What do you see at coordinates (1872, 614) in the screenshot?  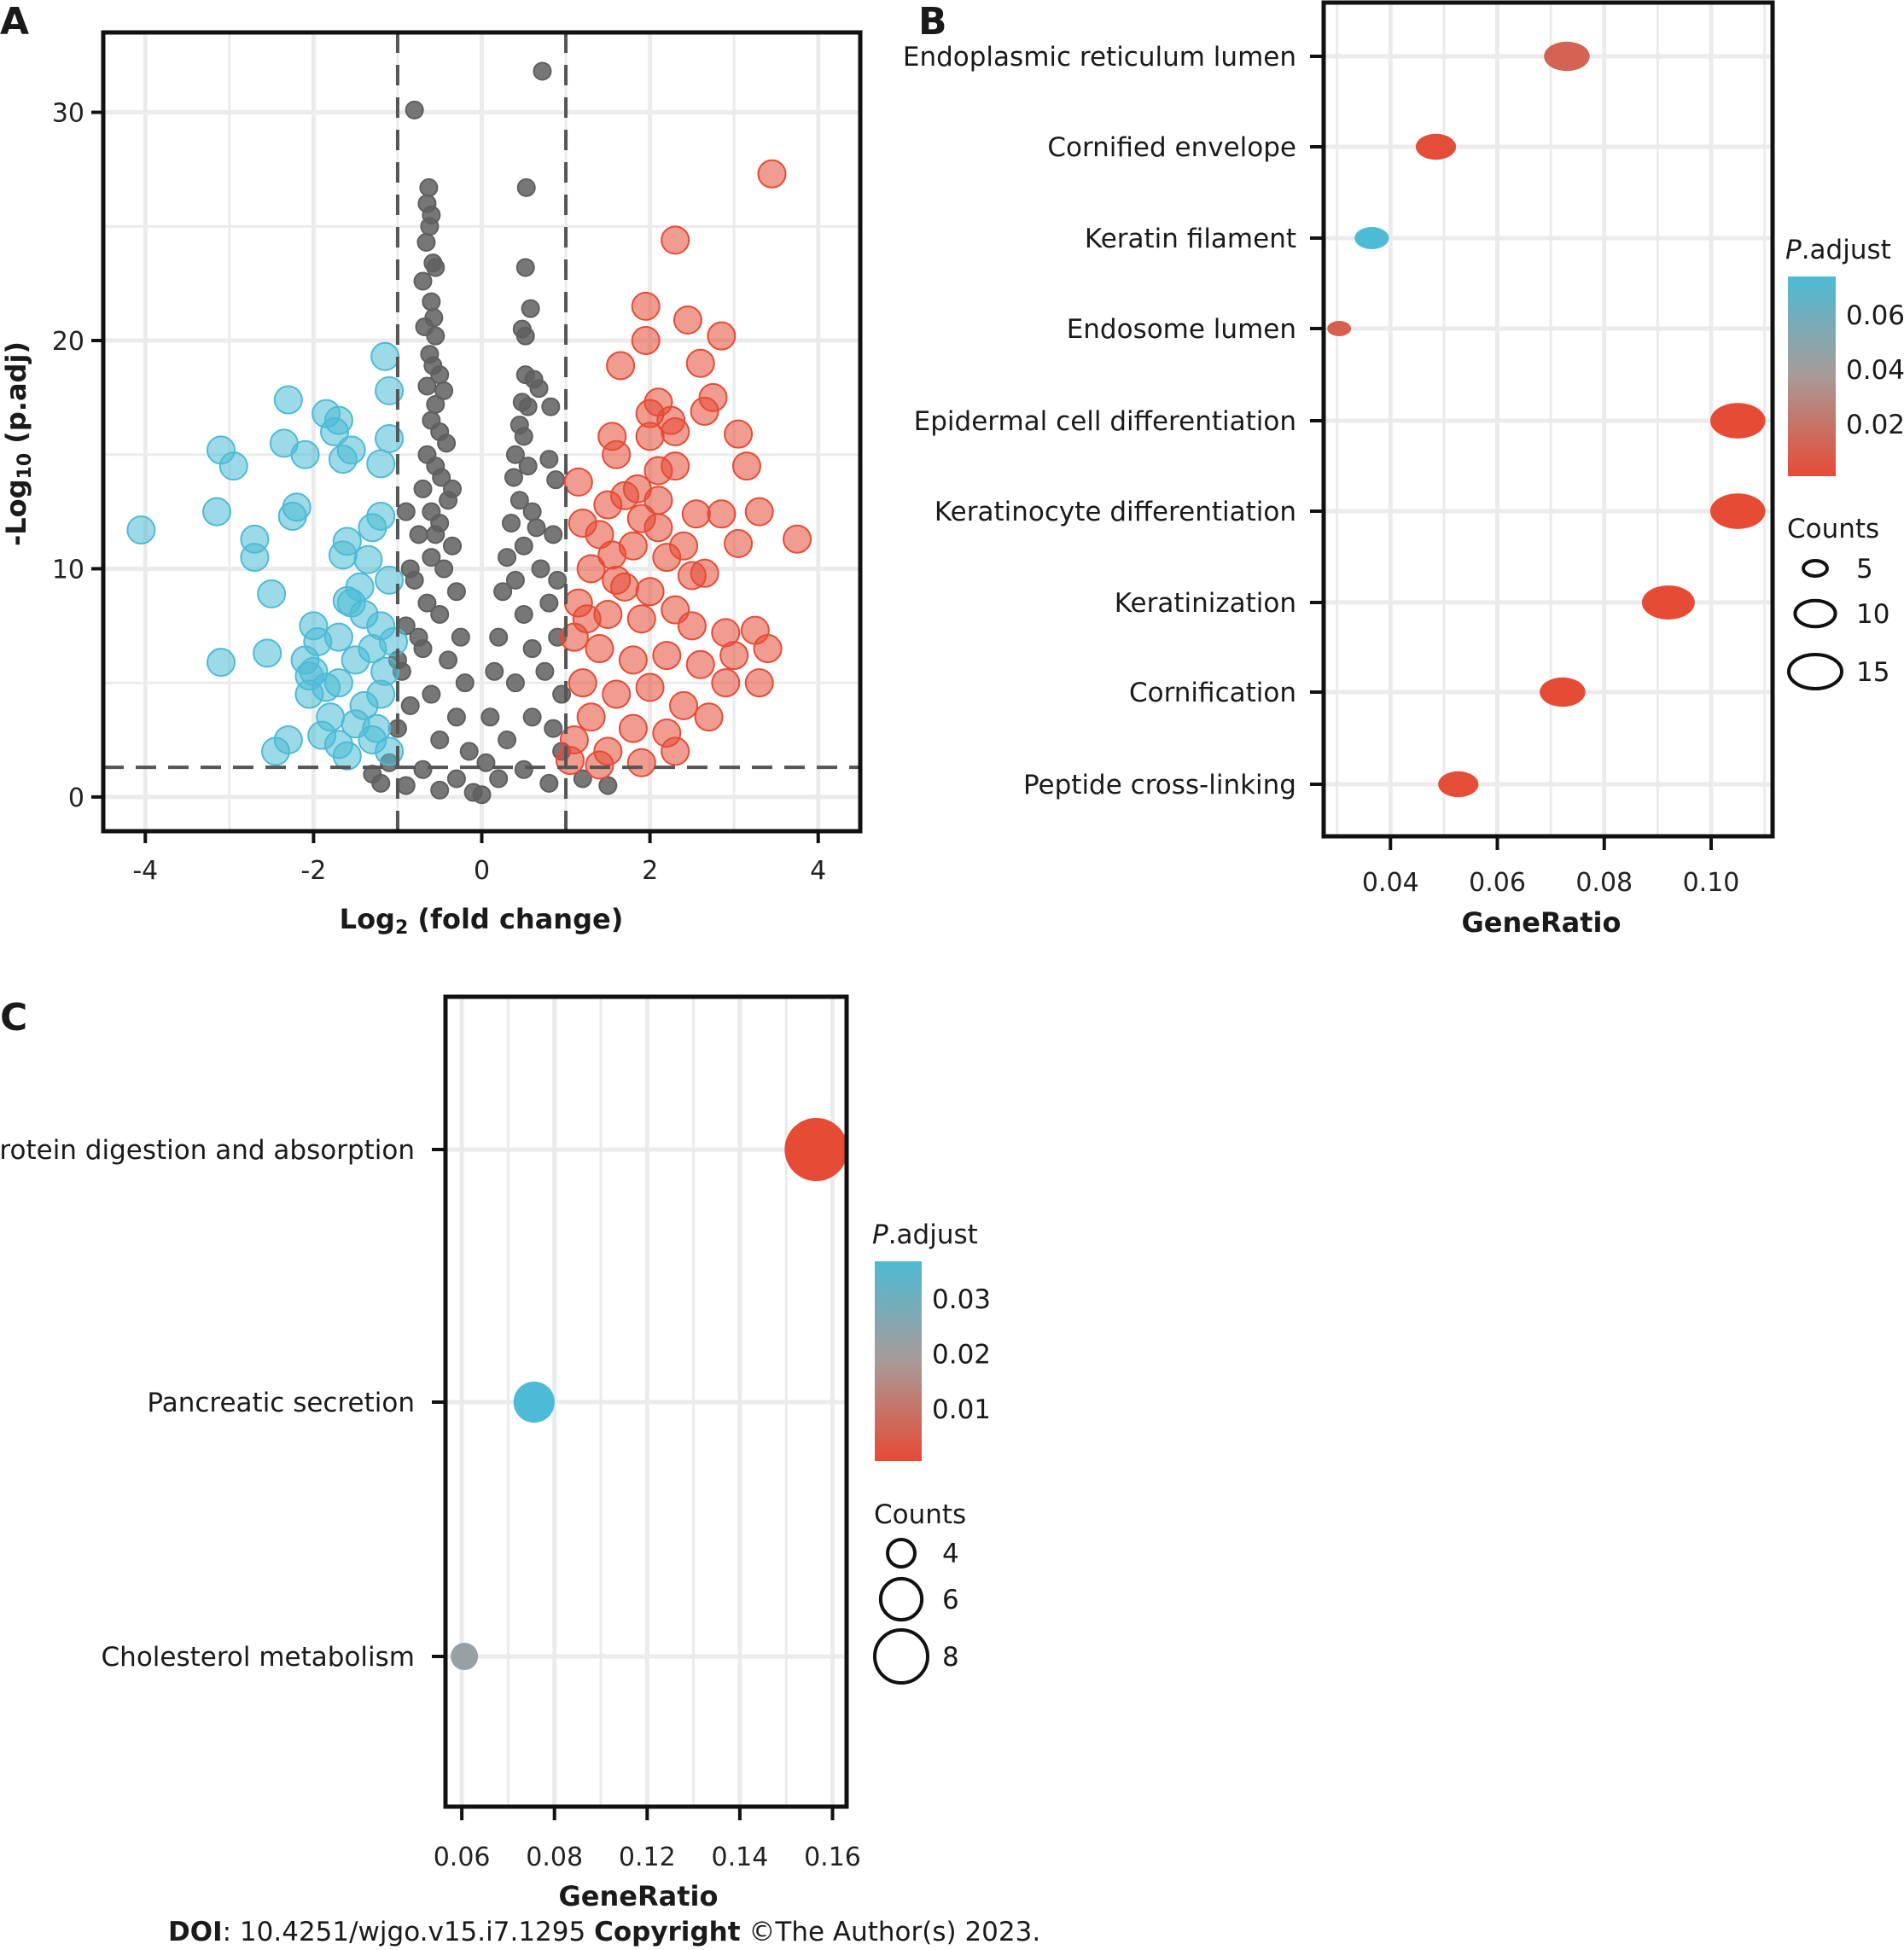 I see `size-legend-label: 10` at bounding box center [1872, 614].